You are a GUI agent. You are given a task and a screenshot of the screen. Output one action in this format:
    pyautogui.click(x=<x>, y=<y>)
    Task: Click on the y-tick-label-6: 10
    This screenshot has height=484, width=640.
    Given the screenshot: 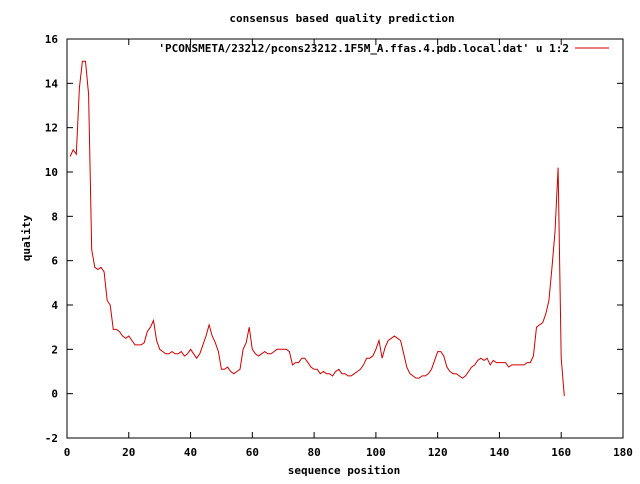 What is the action you would take?
    pyautogui.click(x=51, y=172)
    